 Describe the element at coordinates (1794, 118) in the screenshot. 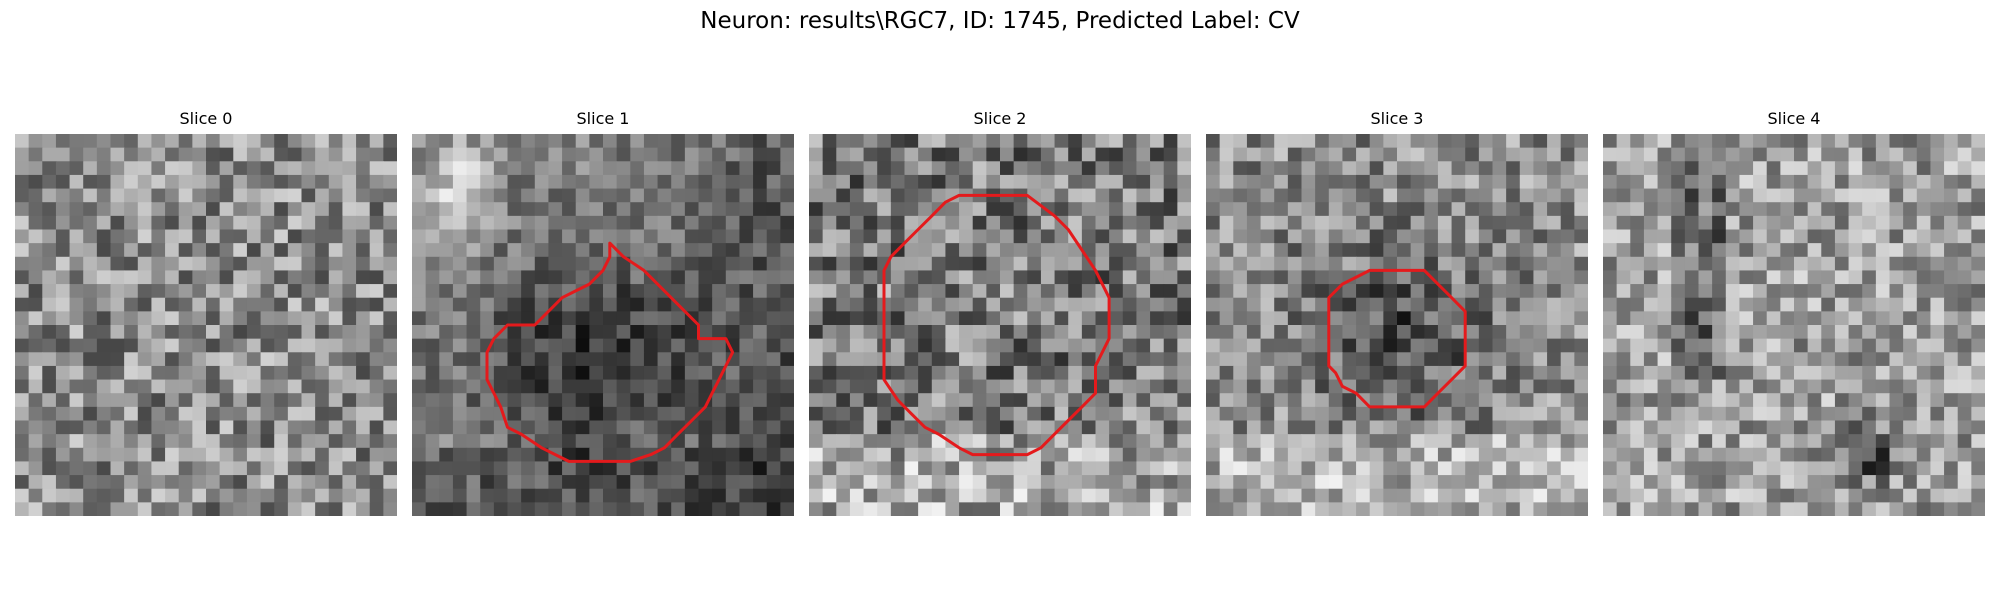

I see `slice-title-4: Slice 4` at that location.